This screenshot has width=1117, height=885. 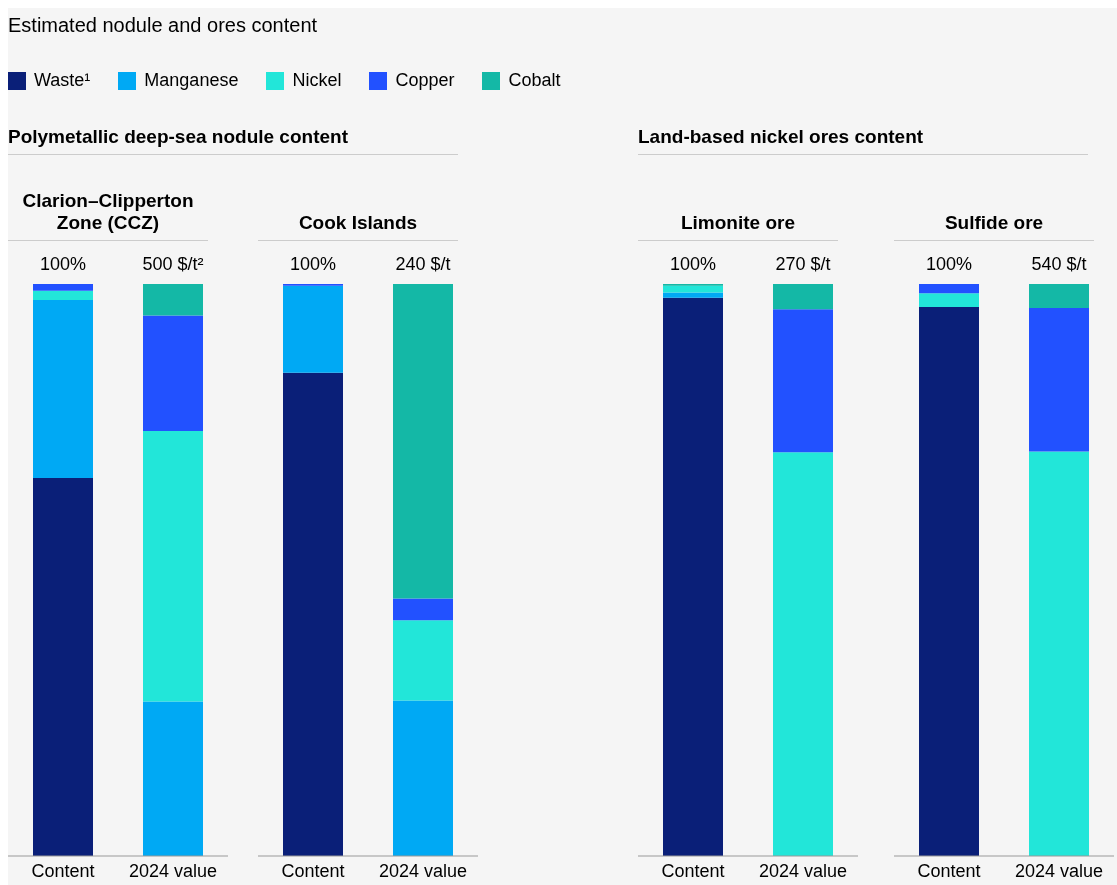 What do you see at coordinates (233, 140) in the screenshot?
I see `chart-subtitle: Polymetallic deep-sea nodule content` at bounding box center [233, 140].